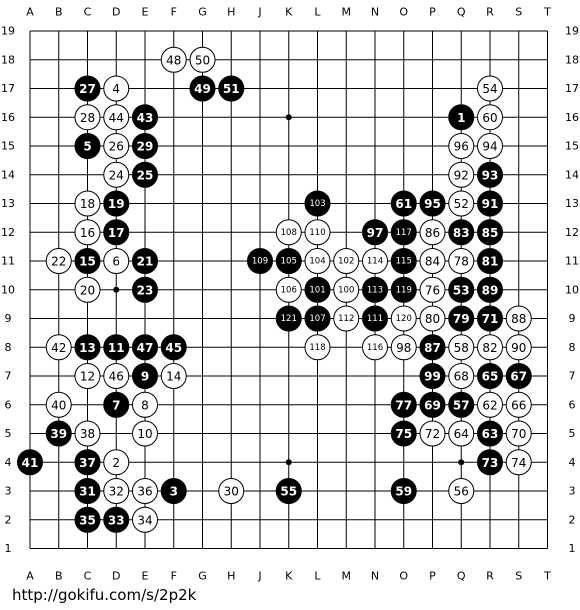  Describe the element at coordinates (173, 348) in the screenshot. I see `move-number: 45` at that location.